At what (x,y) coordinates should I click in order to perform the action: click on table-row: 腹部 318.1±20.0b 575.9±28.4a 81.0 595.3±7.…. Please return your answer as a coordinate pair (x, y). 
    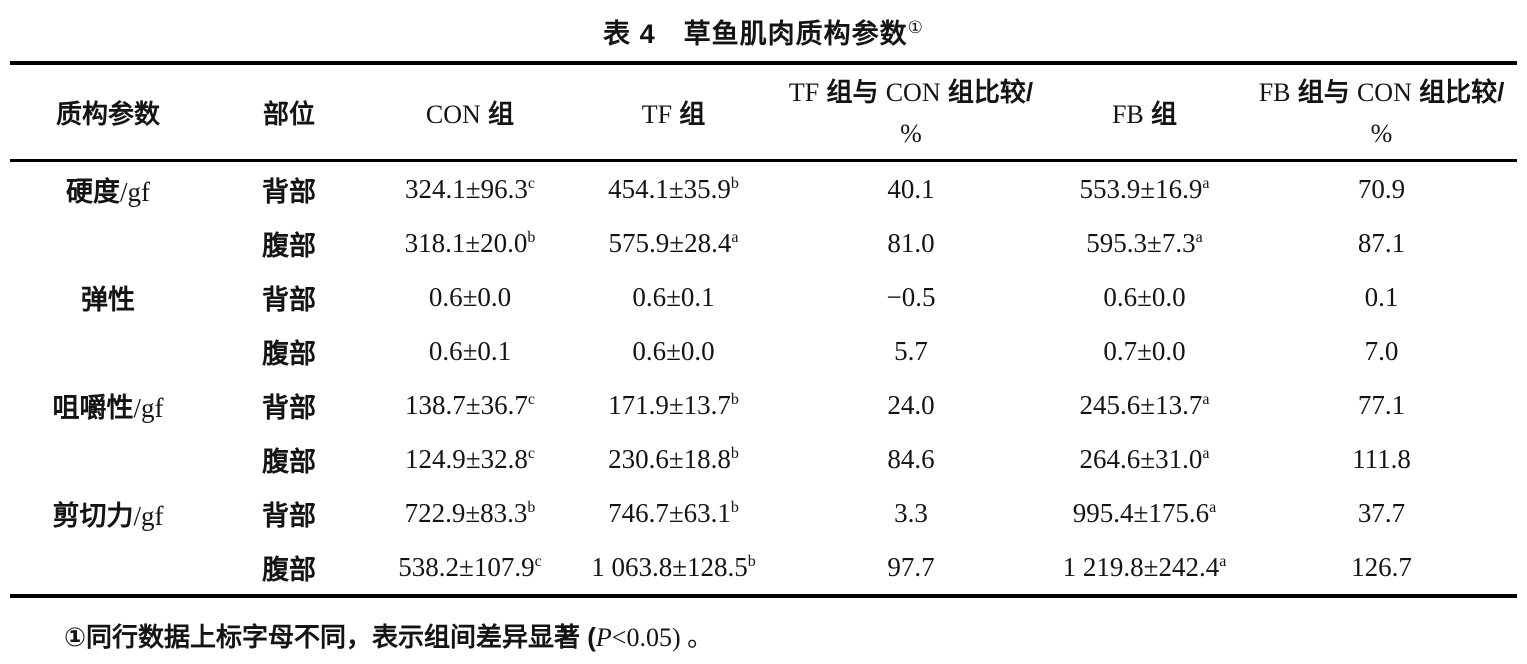
    Looking at the image, I should click on (763, 243).